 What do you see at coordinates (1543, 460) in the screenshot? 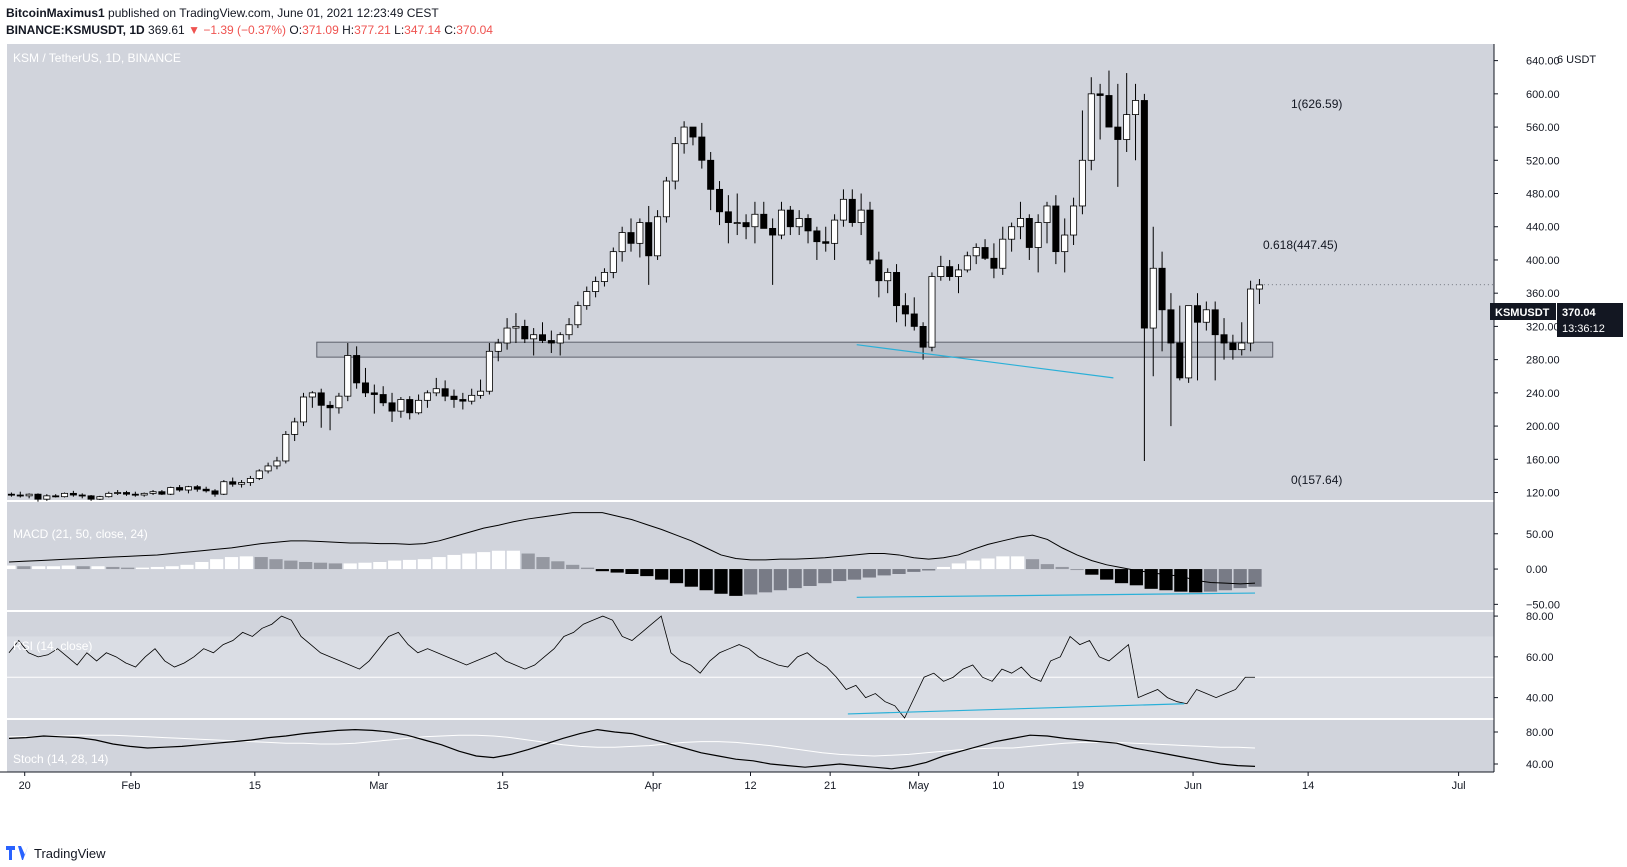
I see `price-axis-tick-label: 160.00` at bounding box center [1543, 460].